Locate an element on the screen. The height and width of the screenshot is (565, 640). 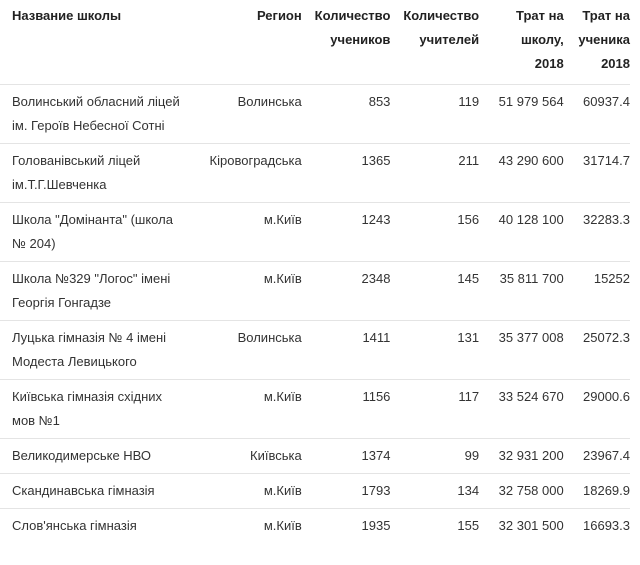
table-cell: 1365 is located at coordinates (346, 173).